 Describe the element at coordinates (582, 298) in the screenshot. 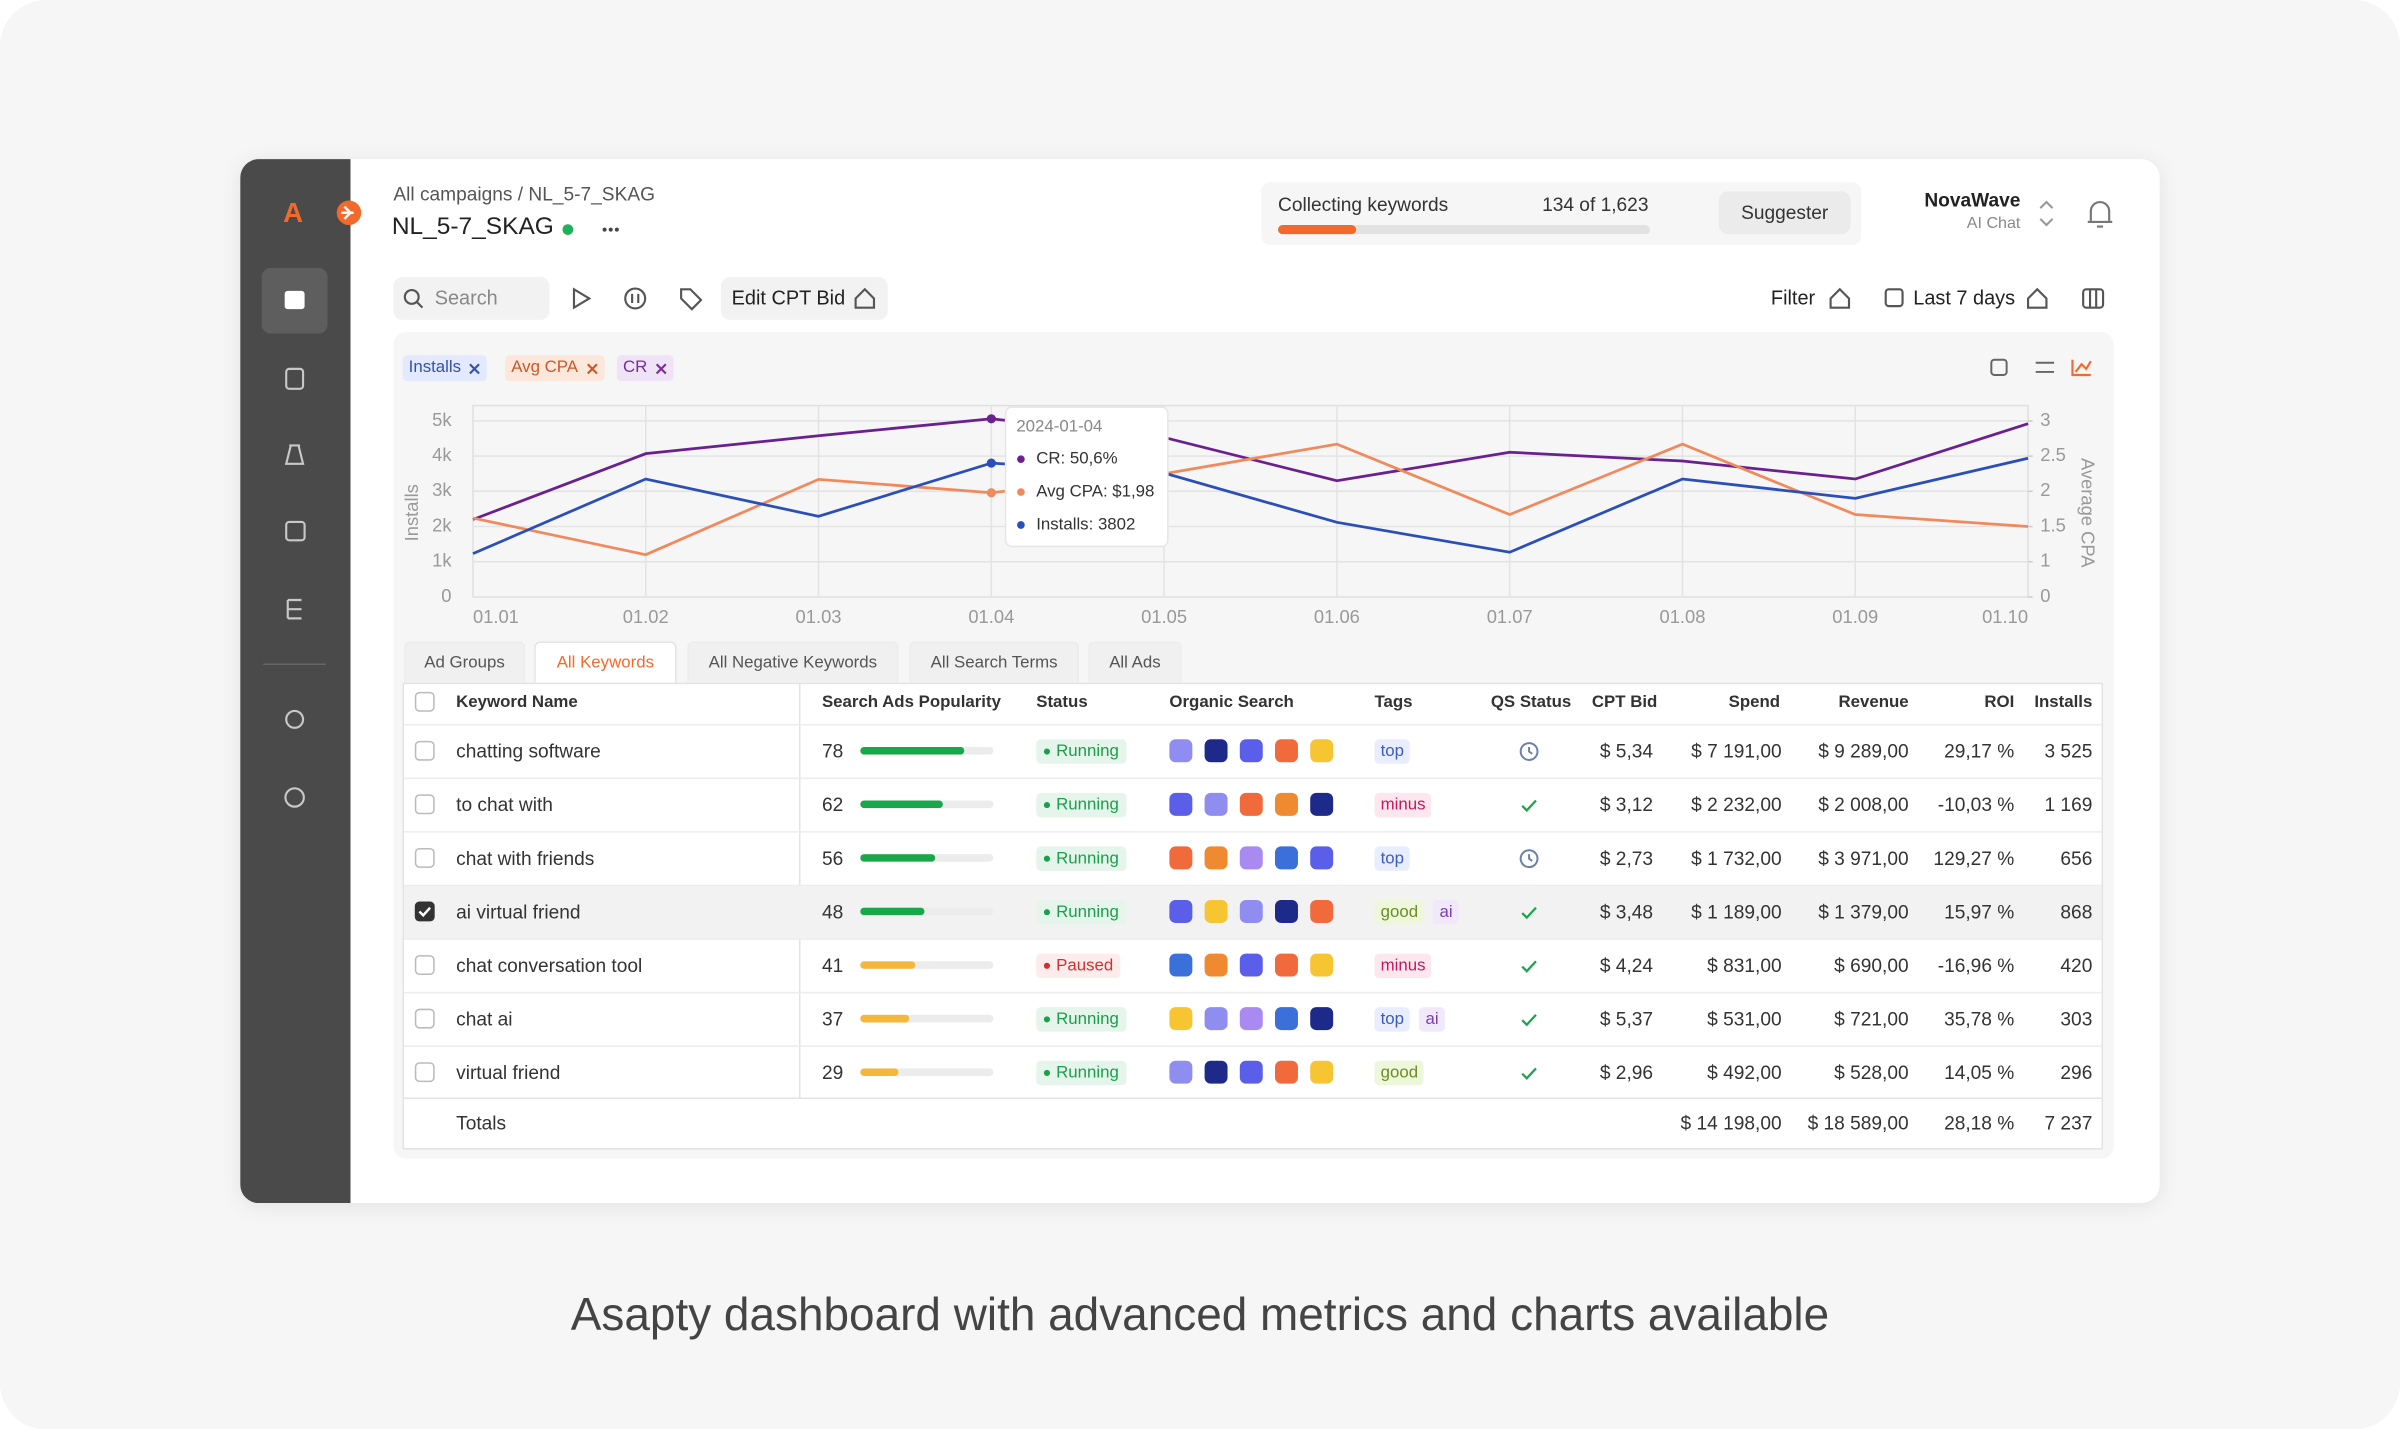

I see `play-button` at that location.